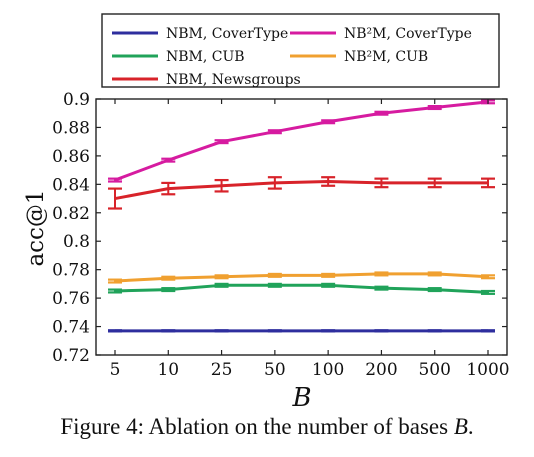  What do you see at coordinates (381, 370) in the screenshot?
I see `x-tick-label: 200` at bounding box center [381, 370].